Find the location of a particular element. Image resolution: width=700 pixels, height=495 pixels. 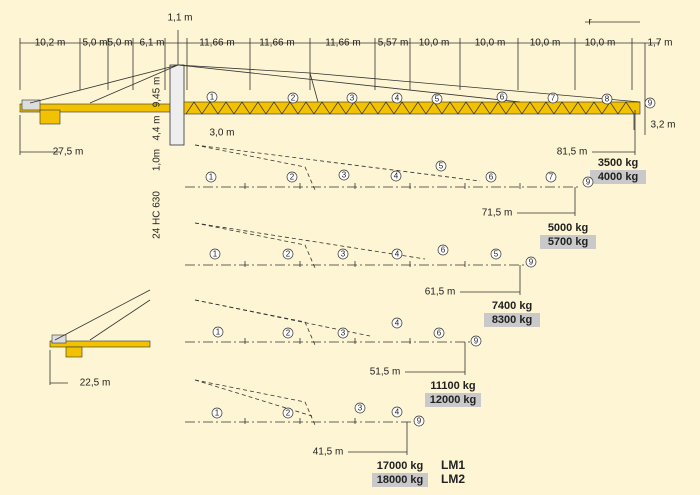

mast-dimension: 9,45 m is located at coordinates (157, 92).